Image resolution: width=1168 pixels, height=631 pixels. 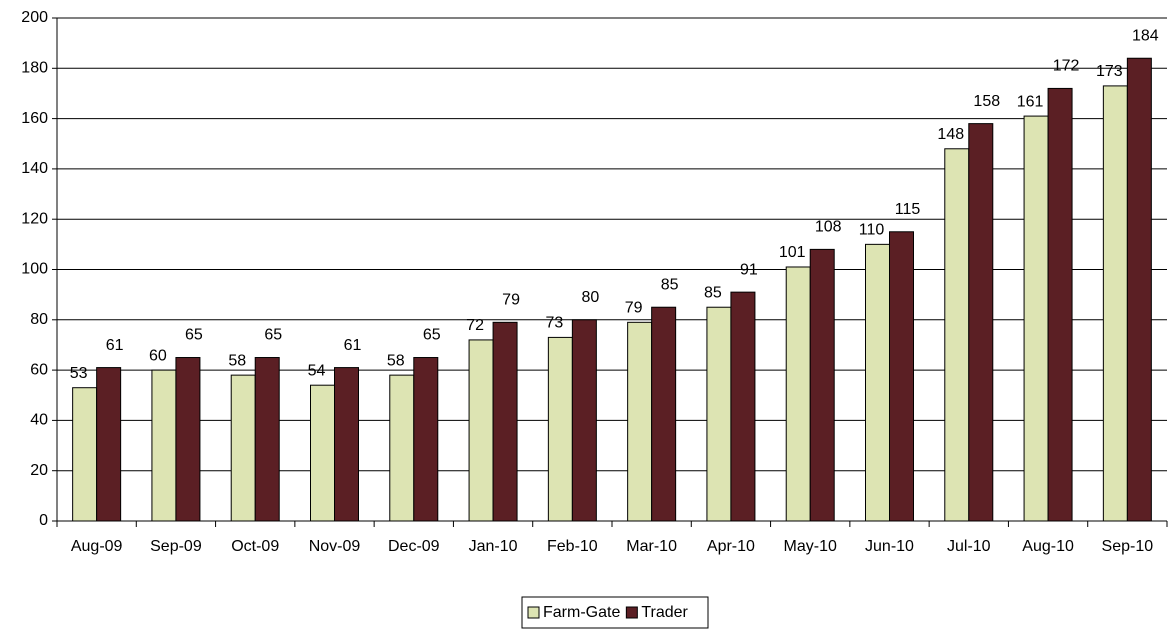 I want to click on x-tick-label: Aug-09, so click(x=97, y=546).